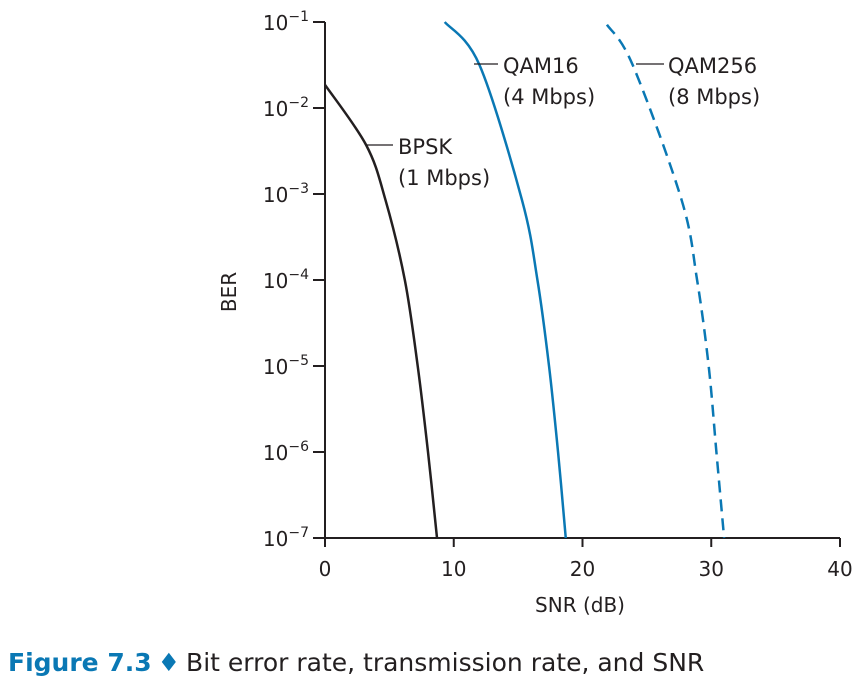 This screenshot has height=690, width=854. I want to click on x-tick-label: 30, so click(711, 569).